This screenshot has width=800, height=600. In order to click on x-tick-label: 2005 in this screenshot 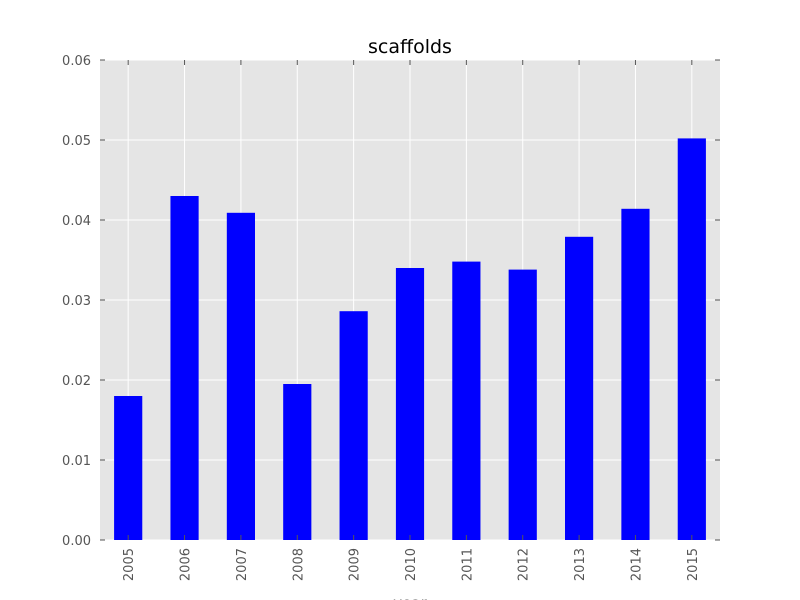, I will do `click(129, 564)`.